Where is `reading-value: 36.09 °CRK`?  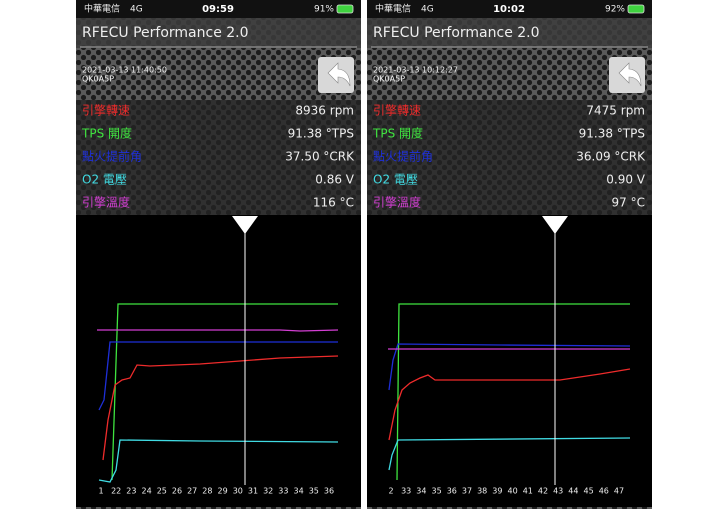
reading-value: 36.09 °CRK is located at coordinates (611, 157).